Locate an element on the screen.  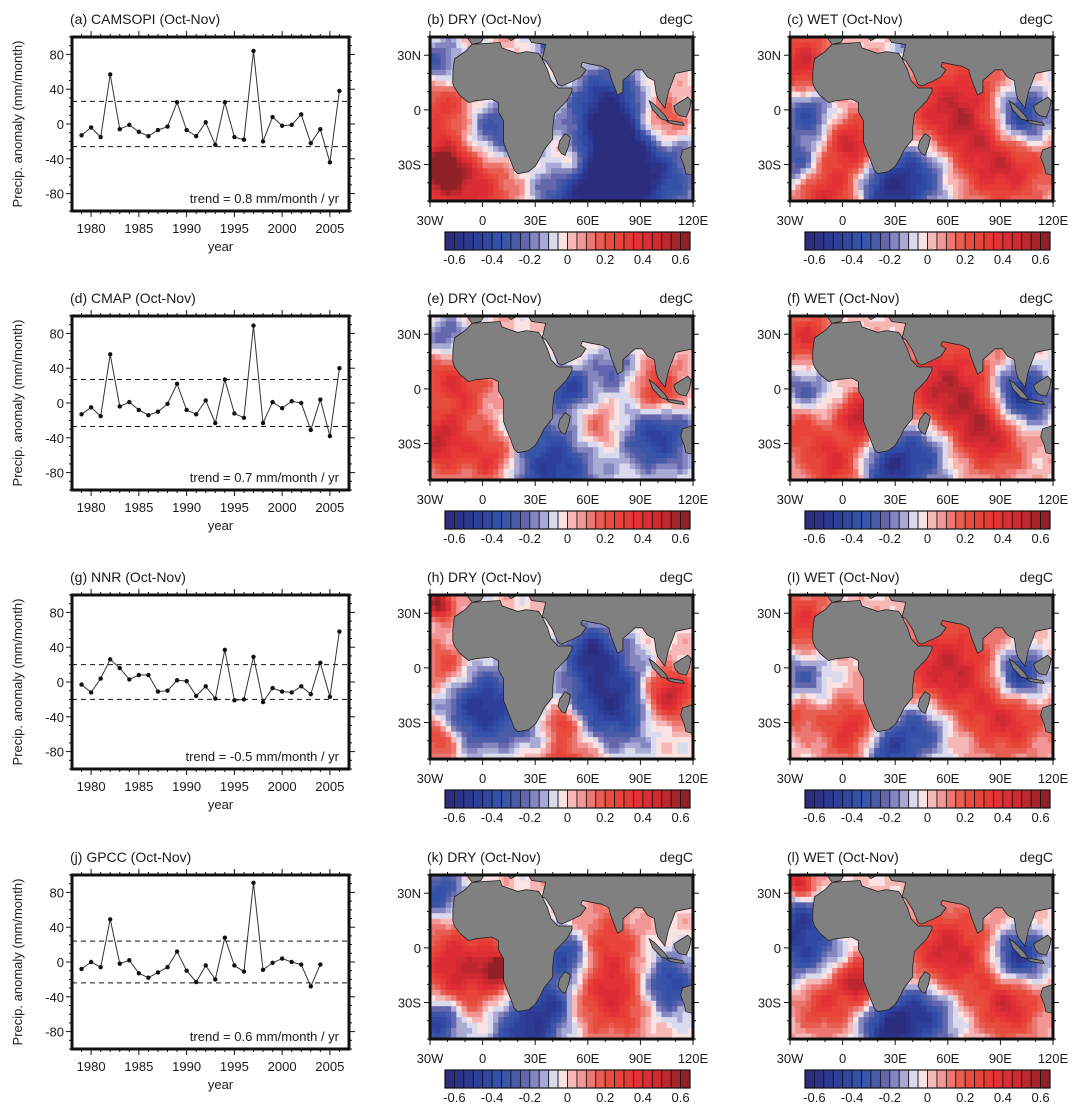
lon-label: 120E is located at coordinates (693, 220).